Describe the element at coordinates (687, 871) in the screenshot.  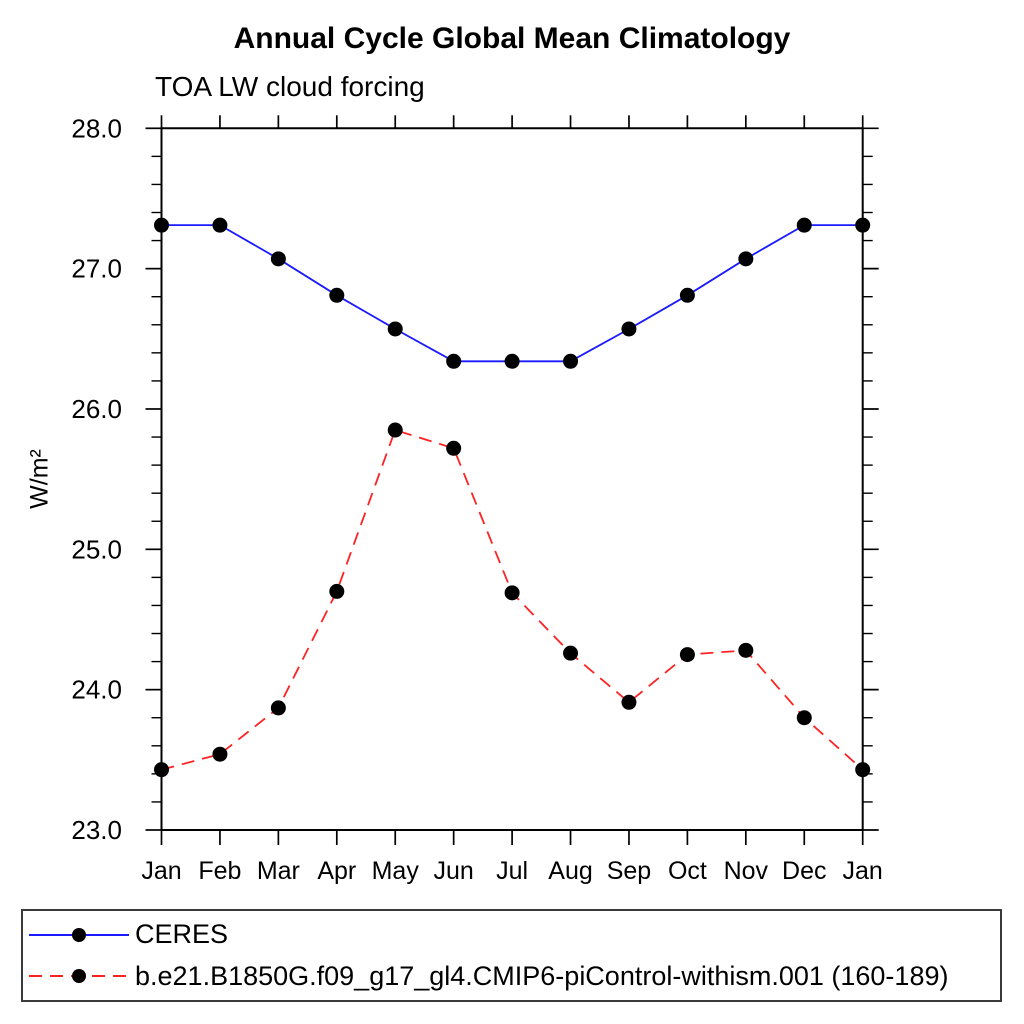
I see `x-tick-label: Oct` at that location.